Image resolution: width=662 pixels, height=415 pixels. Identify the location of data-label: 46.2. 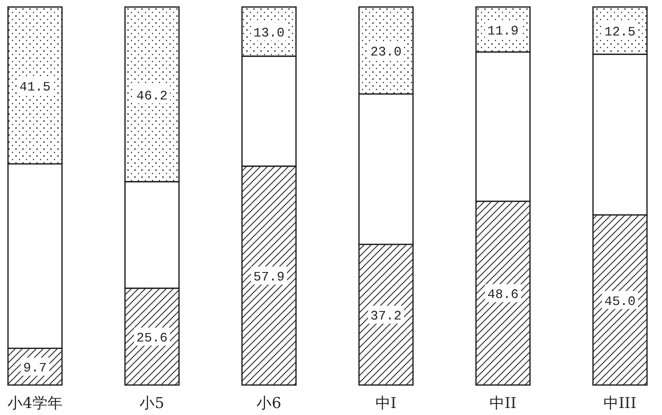
(152, 96).